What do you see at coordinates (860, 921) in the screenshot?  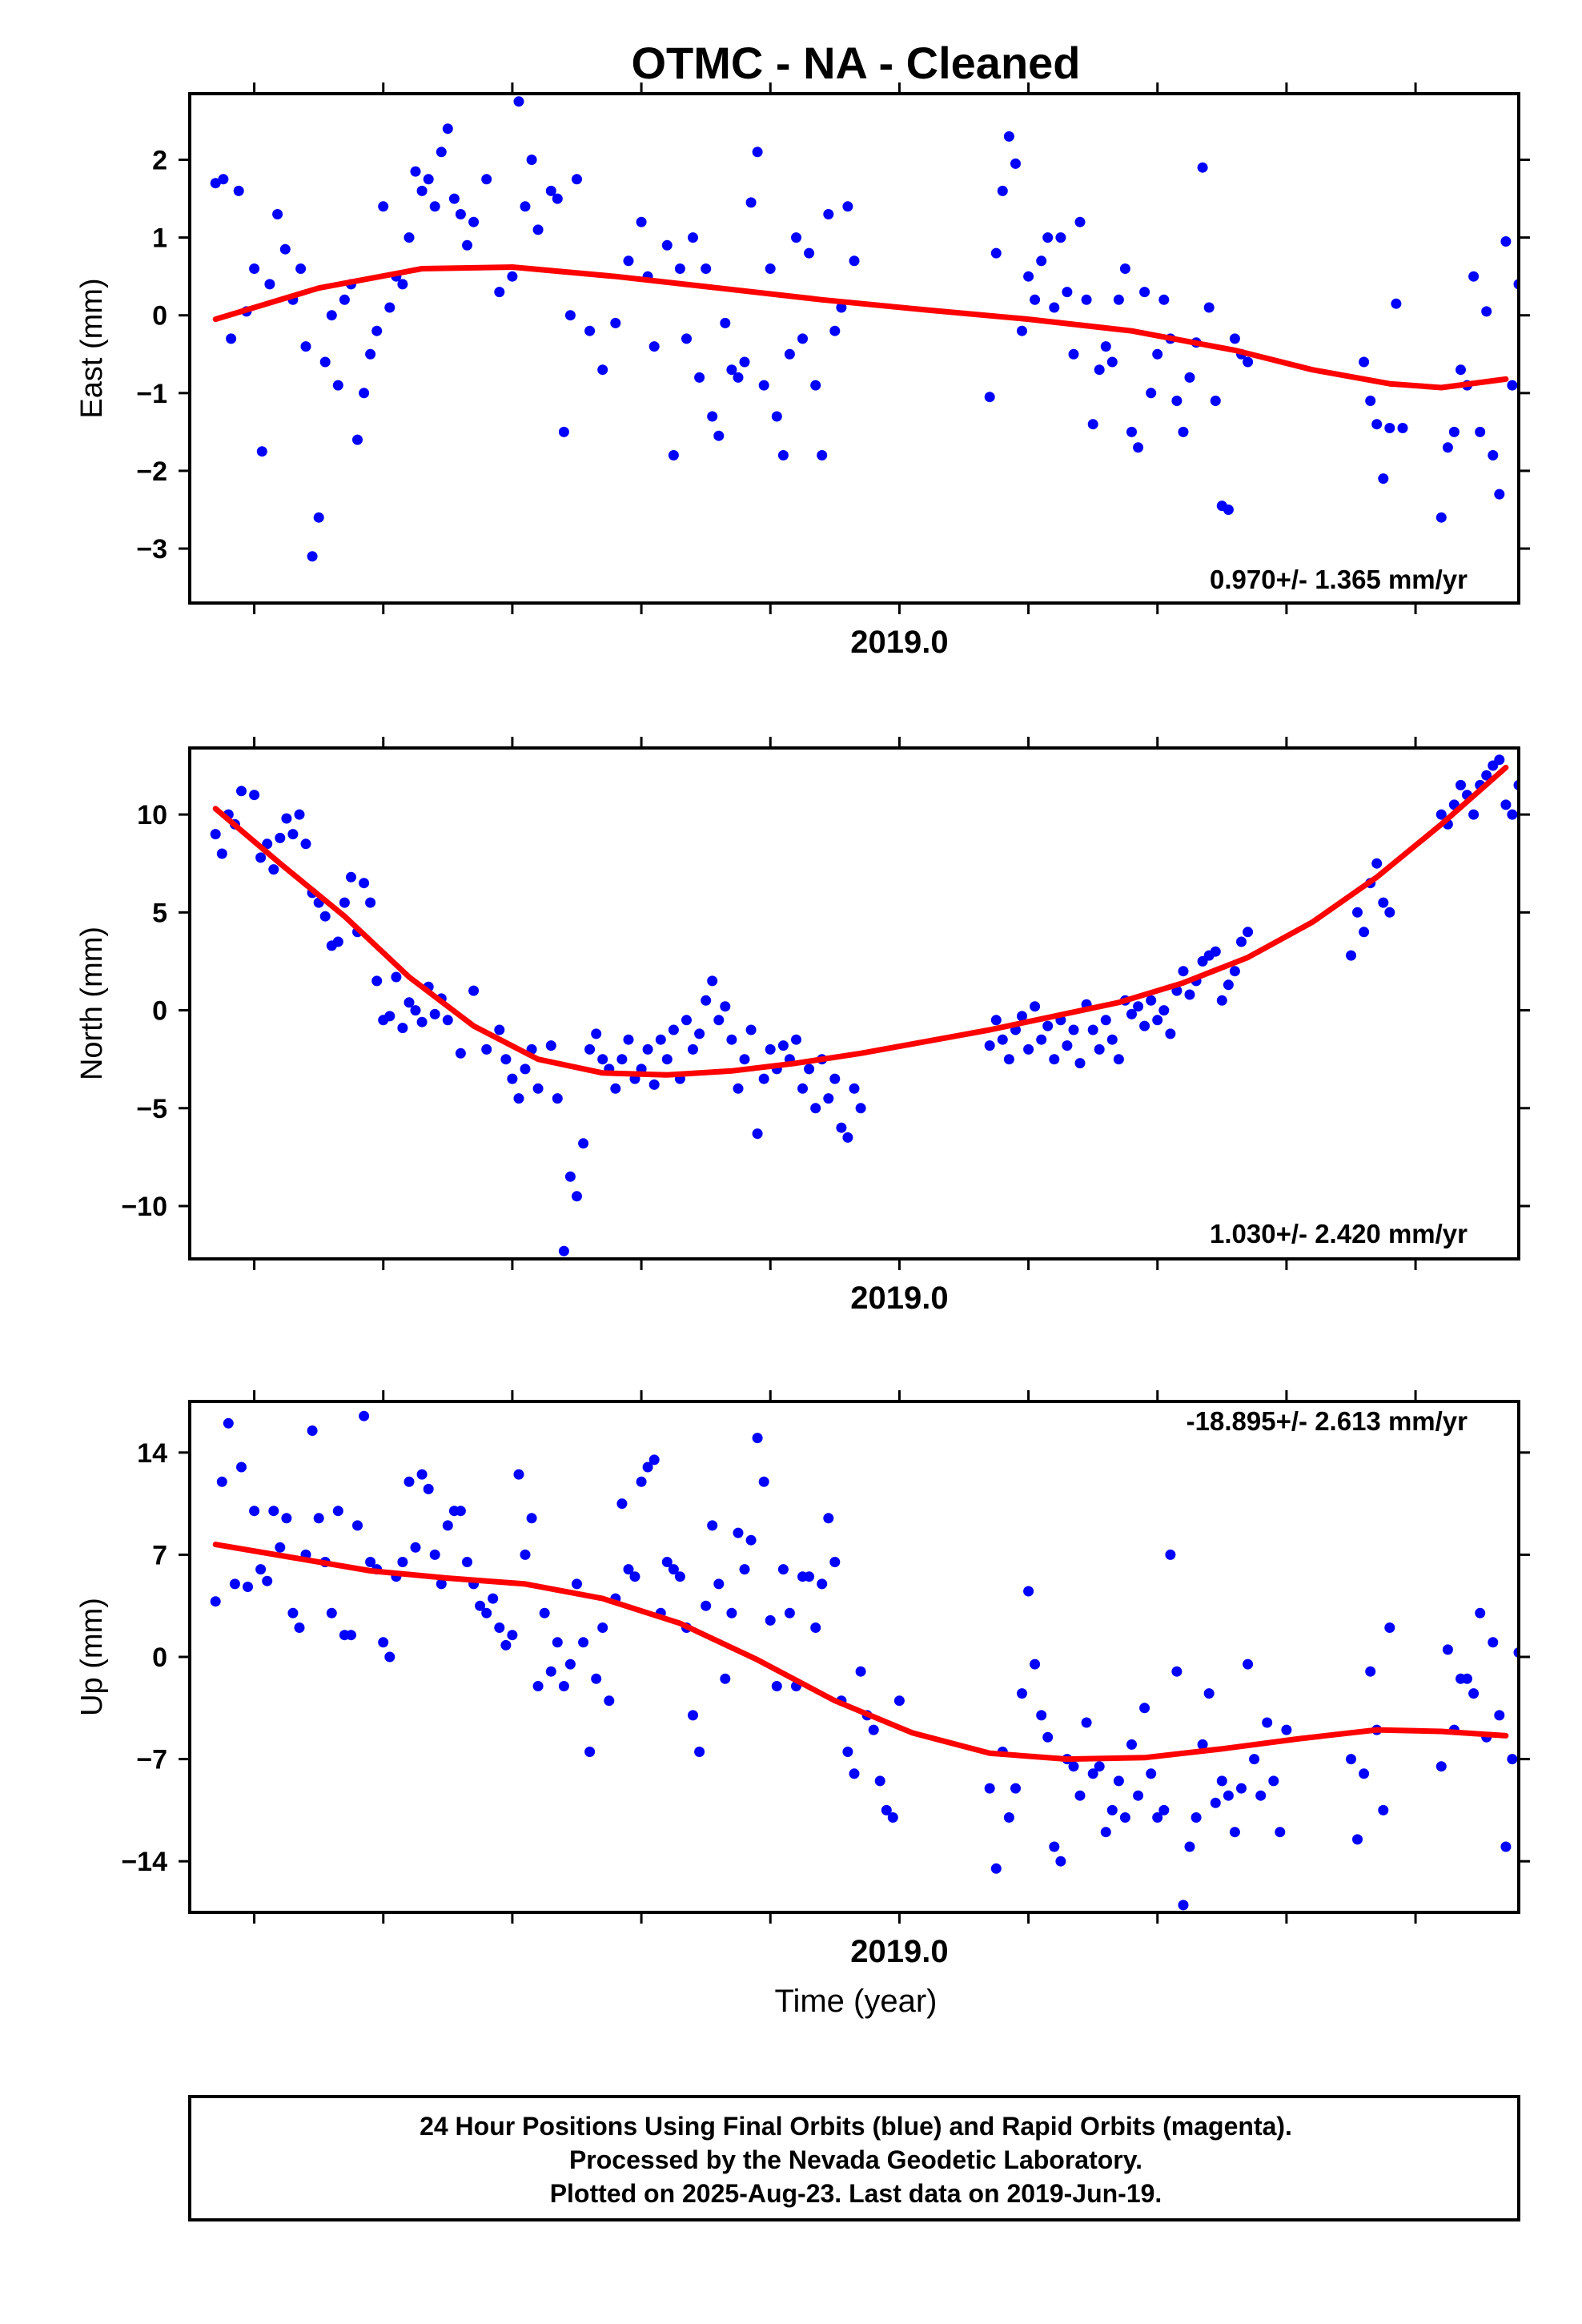 I see `fit-line` at bounding box center [860, 921].